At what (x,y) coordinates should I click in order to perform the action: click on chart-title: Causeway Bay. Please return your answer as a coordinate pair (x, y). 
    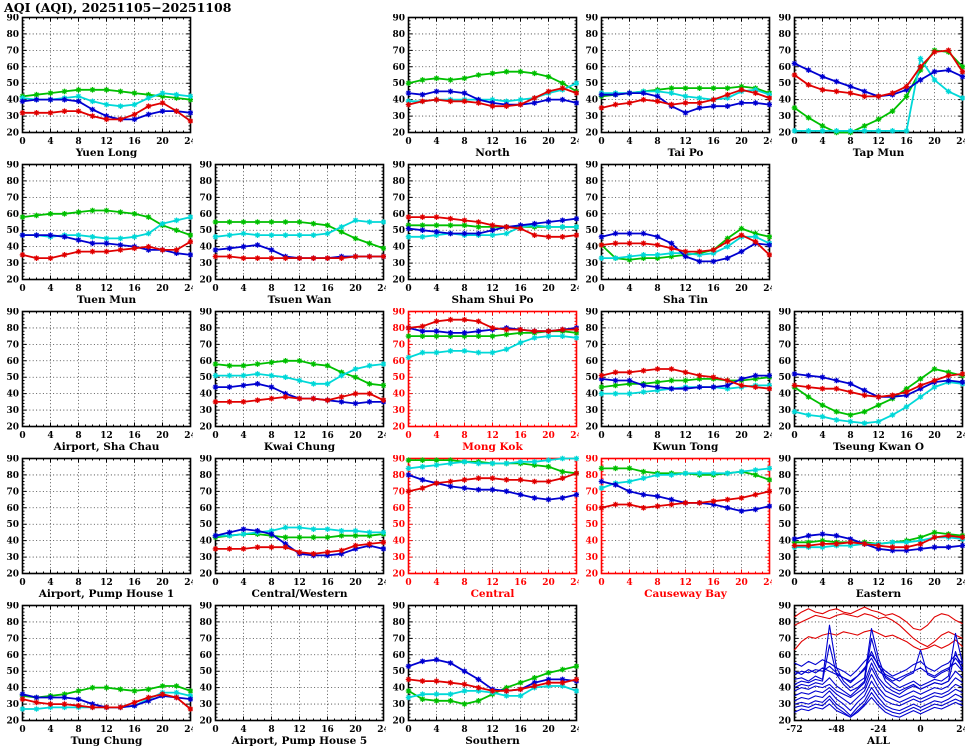
    Looking at the image, I should click on (686, 594).